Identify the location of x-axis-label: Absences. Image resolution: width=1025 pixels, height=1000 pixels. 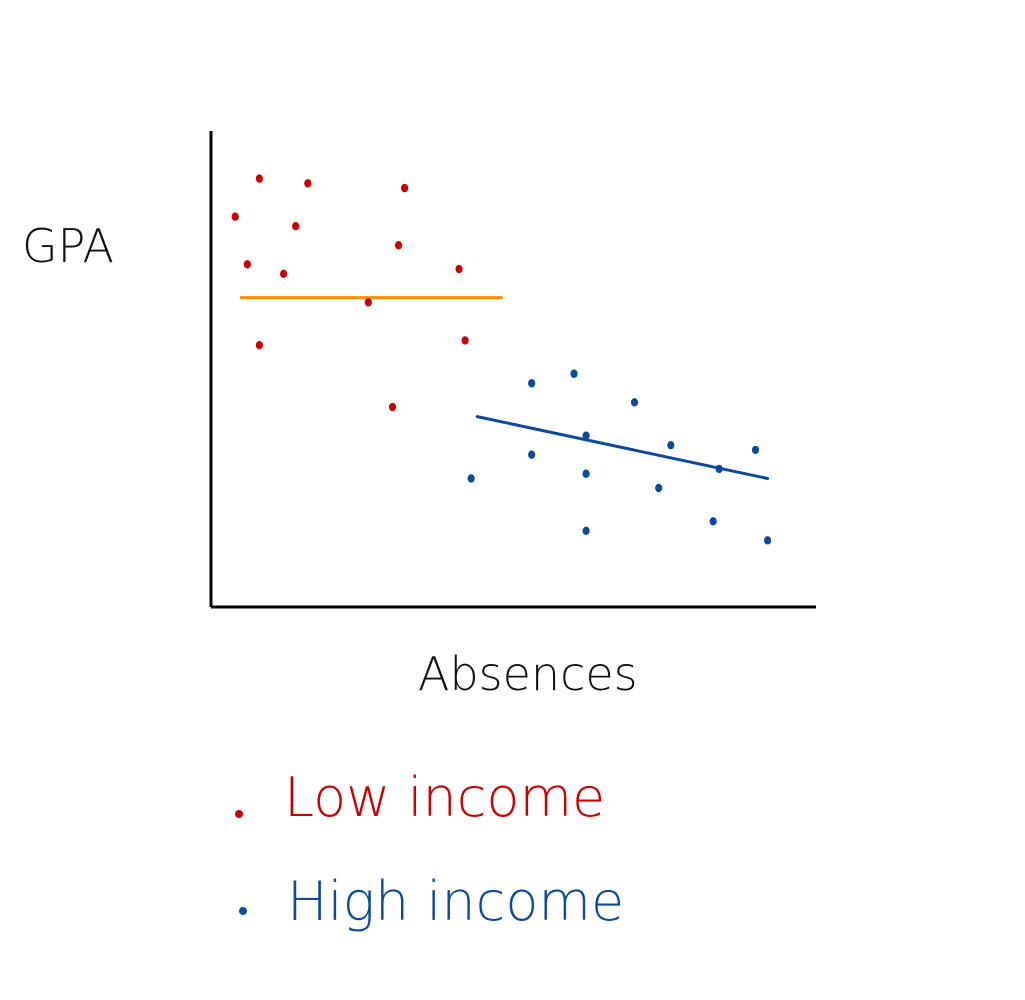
(528, 674).